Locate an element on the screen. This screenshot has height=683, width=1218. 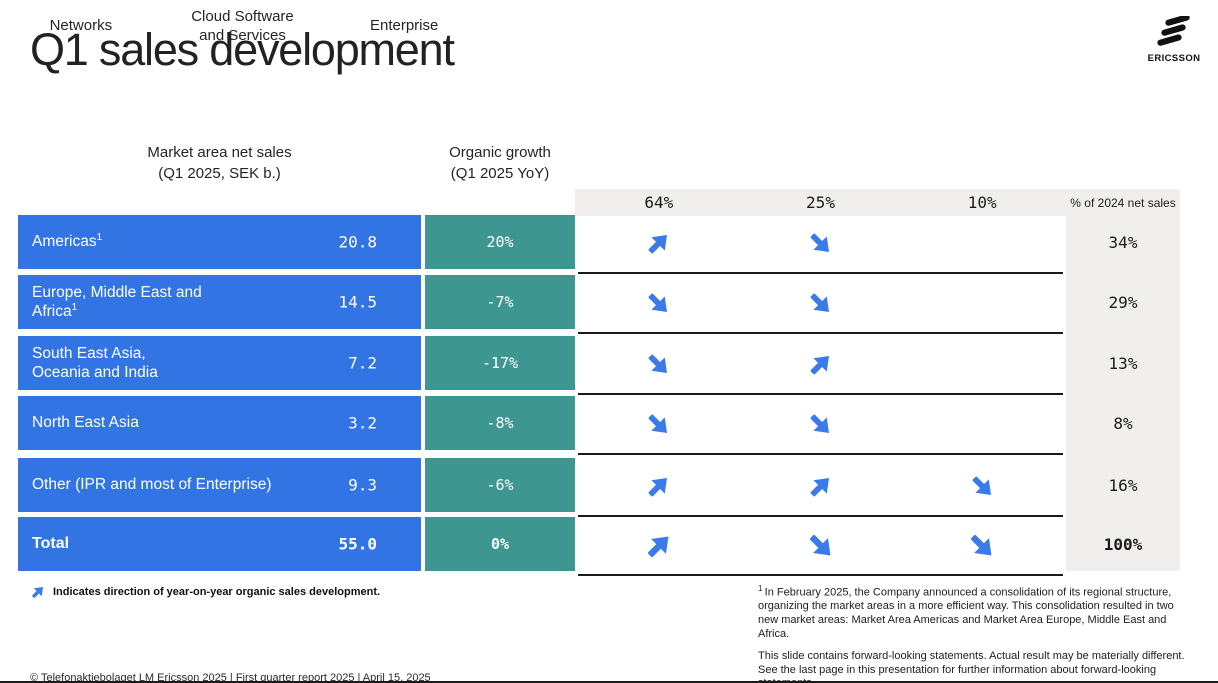
share-of-2024-strip: 64% 25% 10% % of 2024 net sales is located at coordinates (877, 202).